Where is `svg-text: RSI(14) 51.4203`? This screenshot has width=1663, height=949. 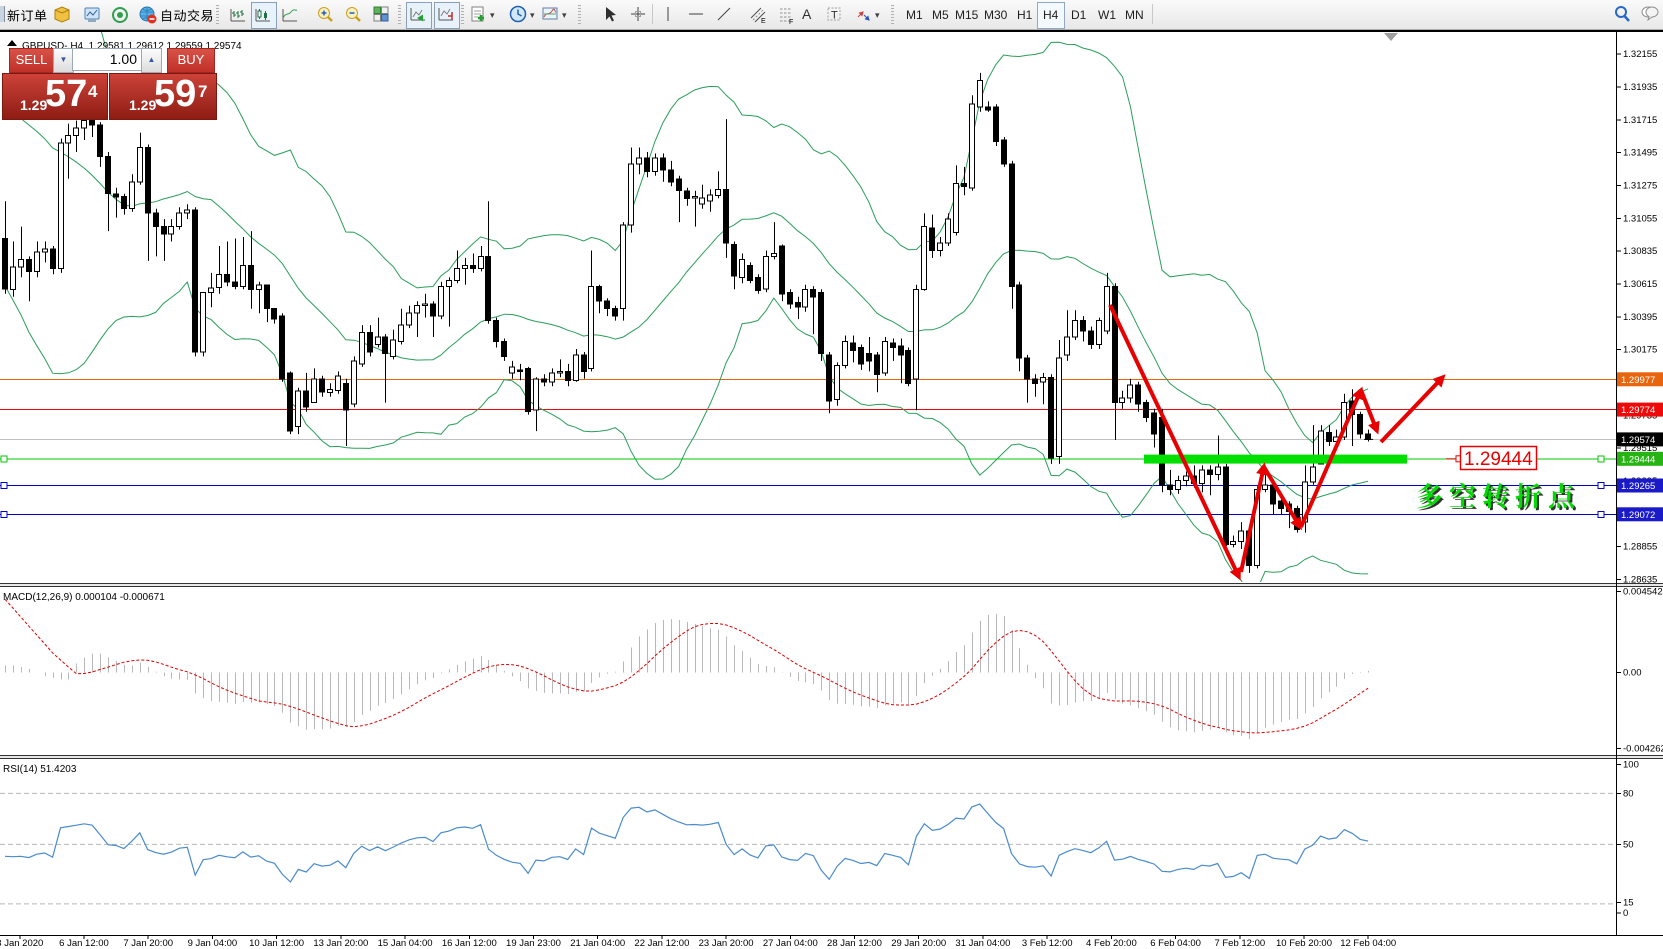
svg-text: RSI(14) 51.4203 is located at coordinates (40, 769).